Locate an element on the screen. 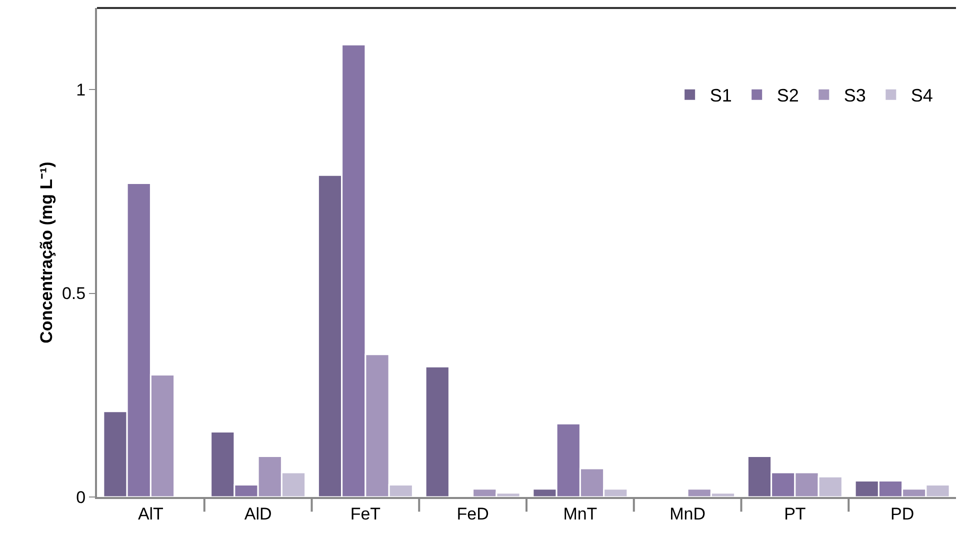 This screenshot has height=537, width=961. legend-label: S2 is located at coordinates (787, 96).